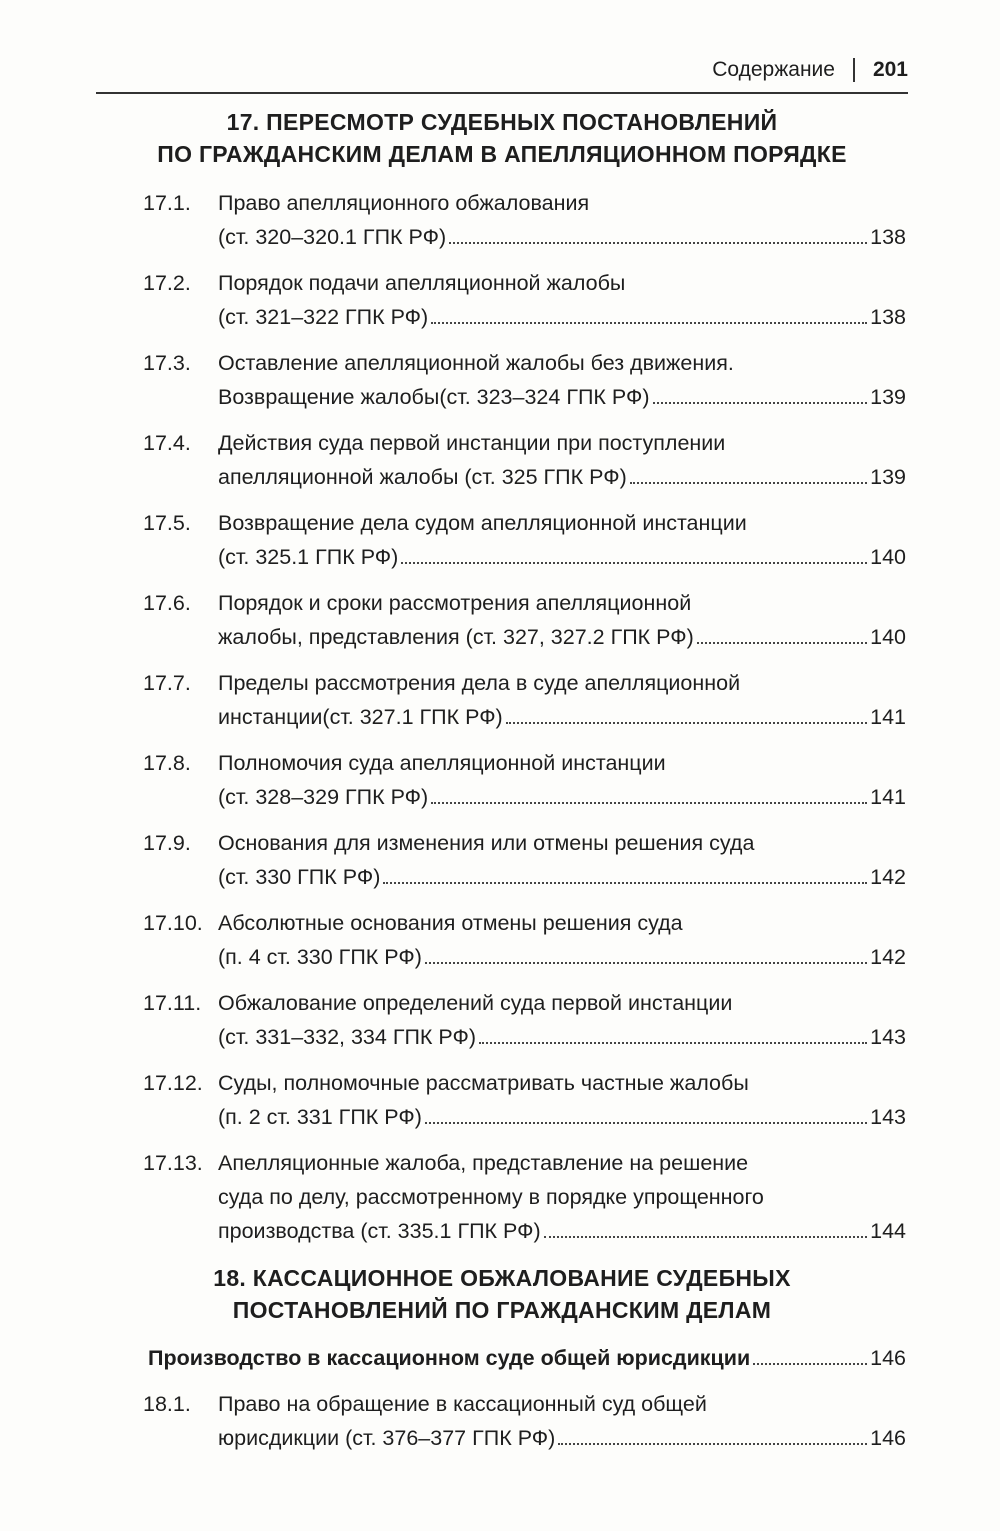 The width and height of the screenshot is (1000, 1531). Describe the element at coordinates (320, 957) in the screenshot. I see `entry-text: (п. 4 ст. 330 ГПК РФ)` at that location.